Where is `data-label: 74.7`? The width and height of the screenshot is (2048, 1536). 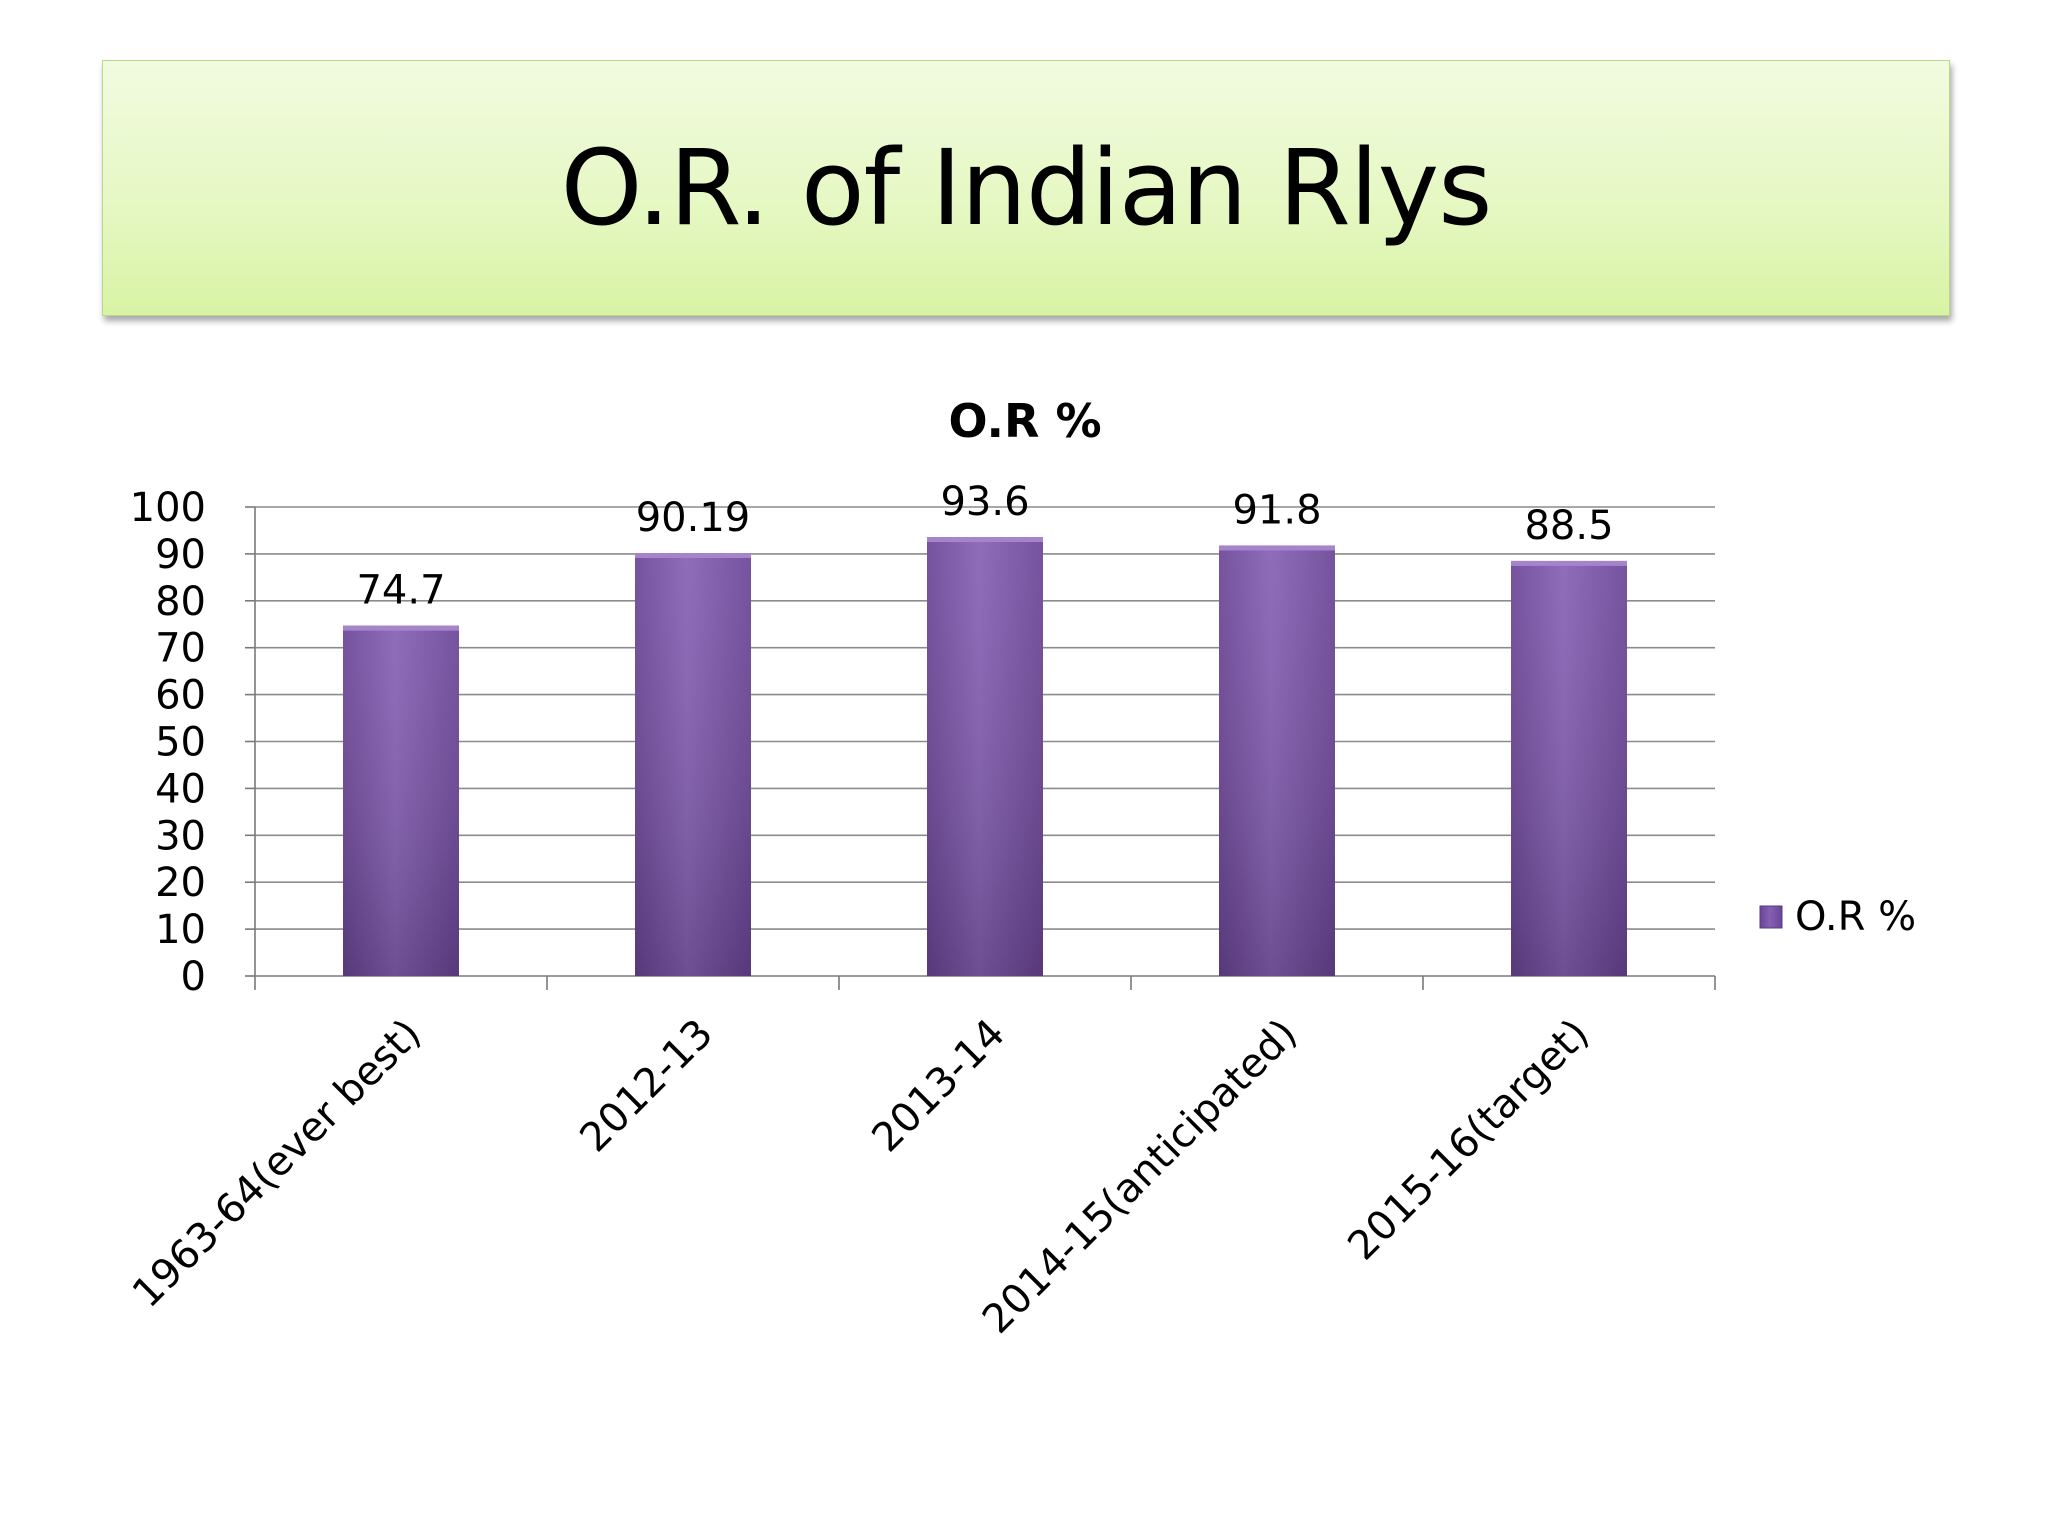
data-label: 74.7 is located at coordinates (400, 591).